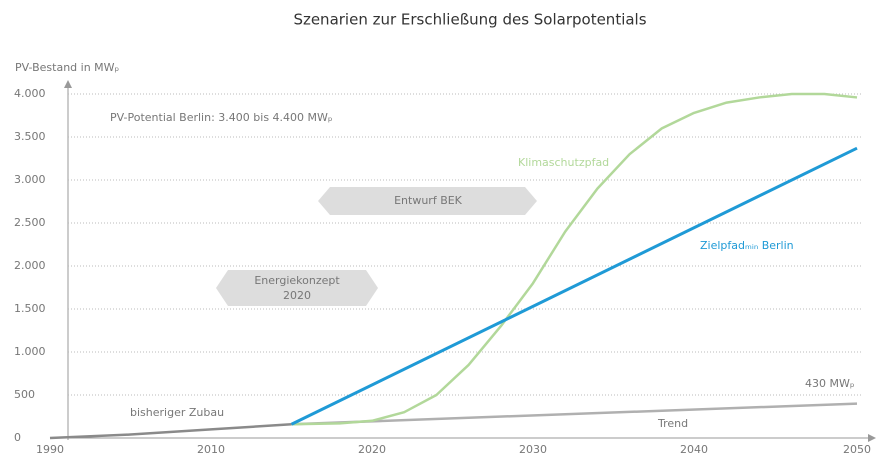 The height and width of the screenshot is (458, 884). What do you see at coordinates (297, 295) in the screenshot?
I see `annotation: 2020` at bounding box center [297, 295].